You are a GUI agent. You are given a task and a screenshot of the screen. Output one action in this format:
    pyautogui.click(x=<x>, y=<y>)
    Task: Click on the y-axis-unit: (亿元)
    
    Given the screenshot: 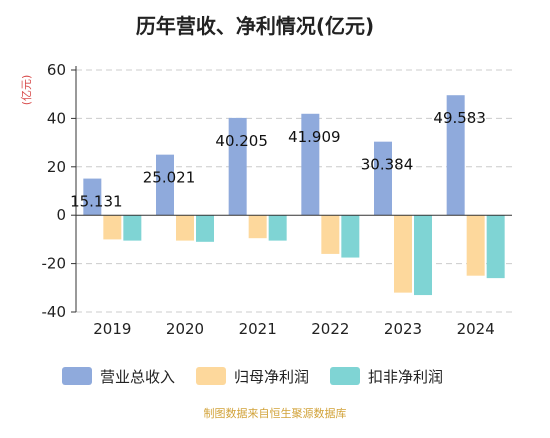 What is the action you would take?
    pyautogui.click(x=26, y=90)
    